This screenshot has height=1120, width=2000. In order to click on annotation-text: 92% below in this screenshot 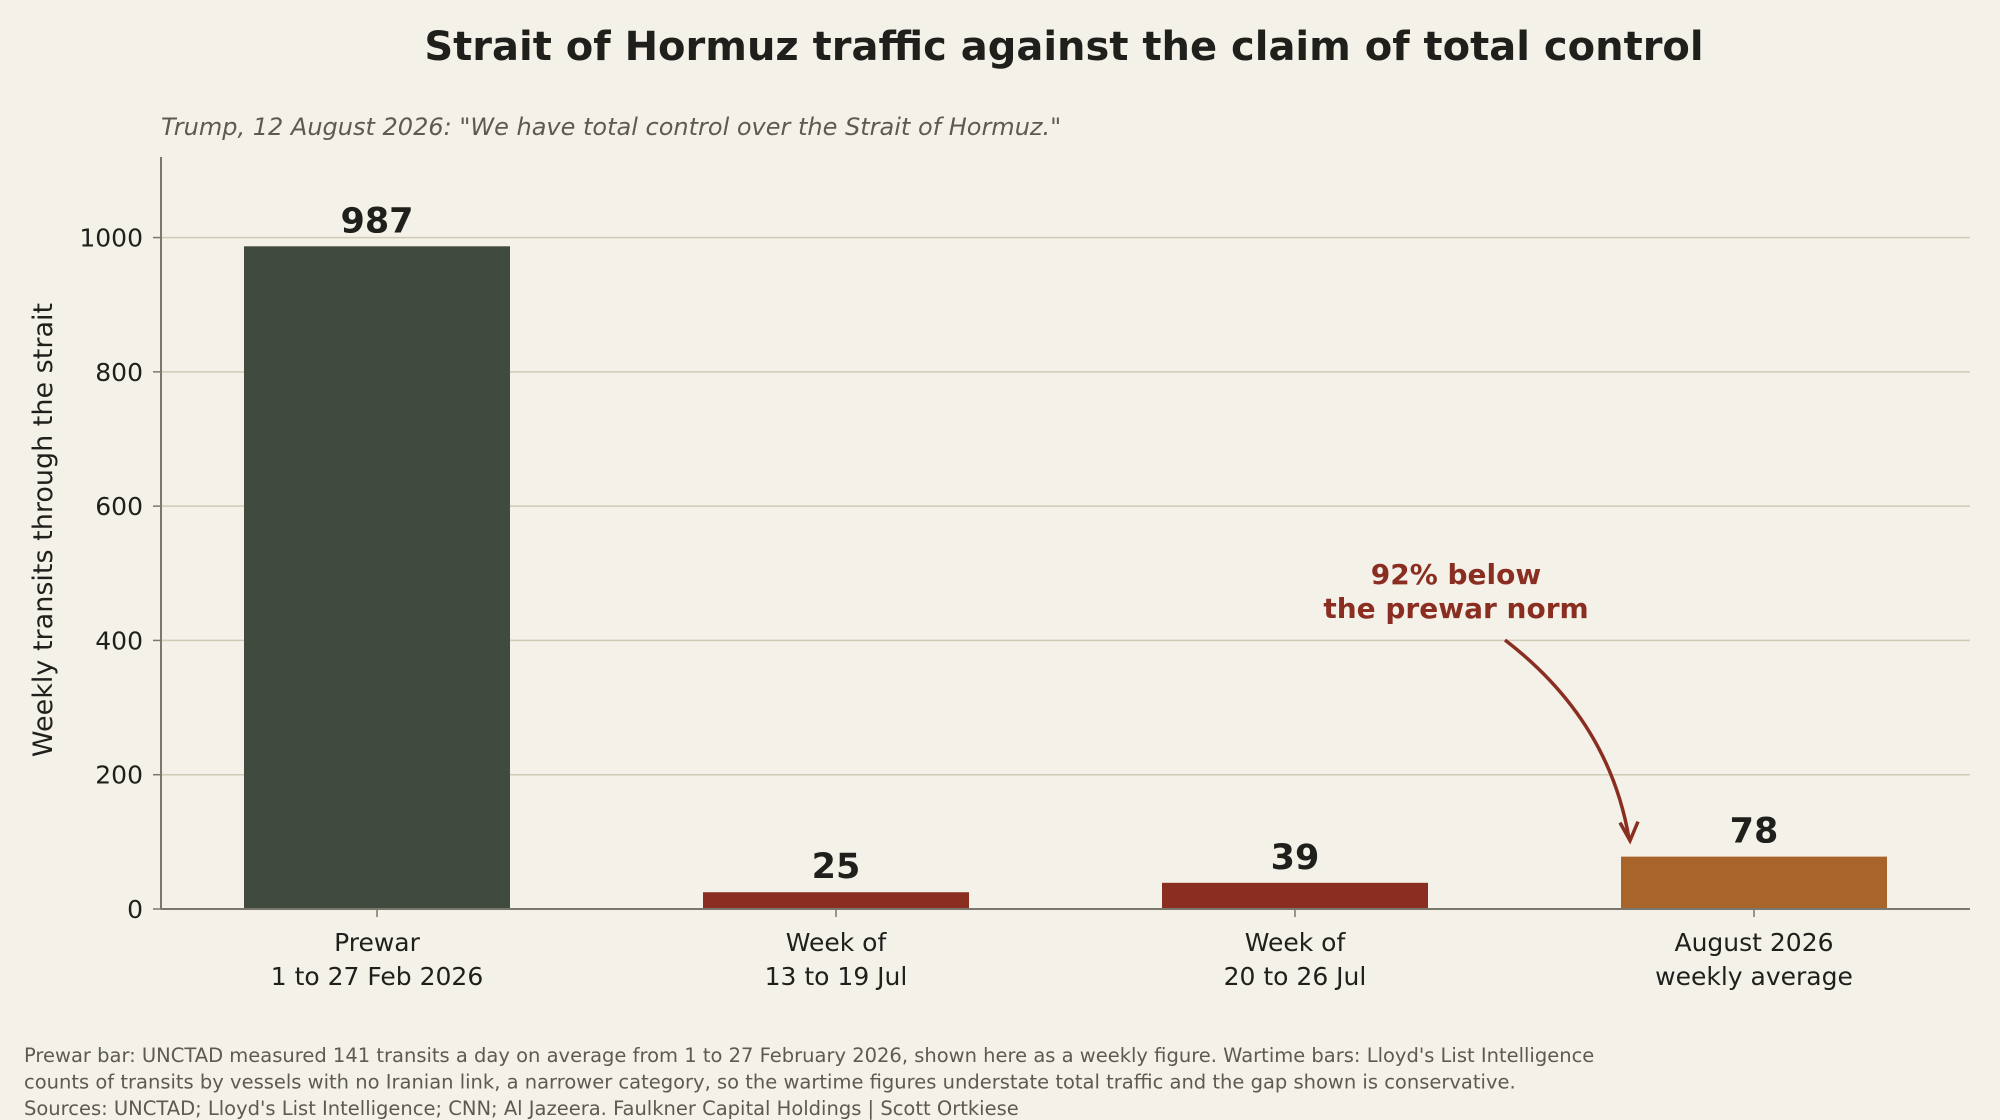, I will do `click(1456, 574)`.